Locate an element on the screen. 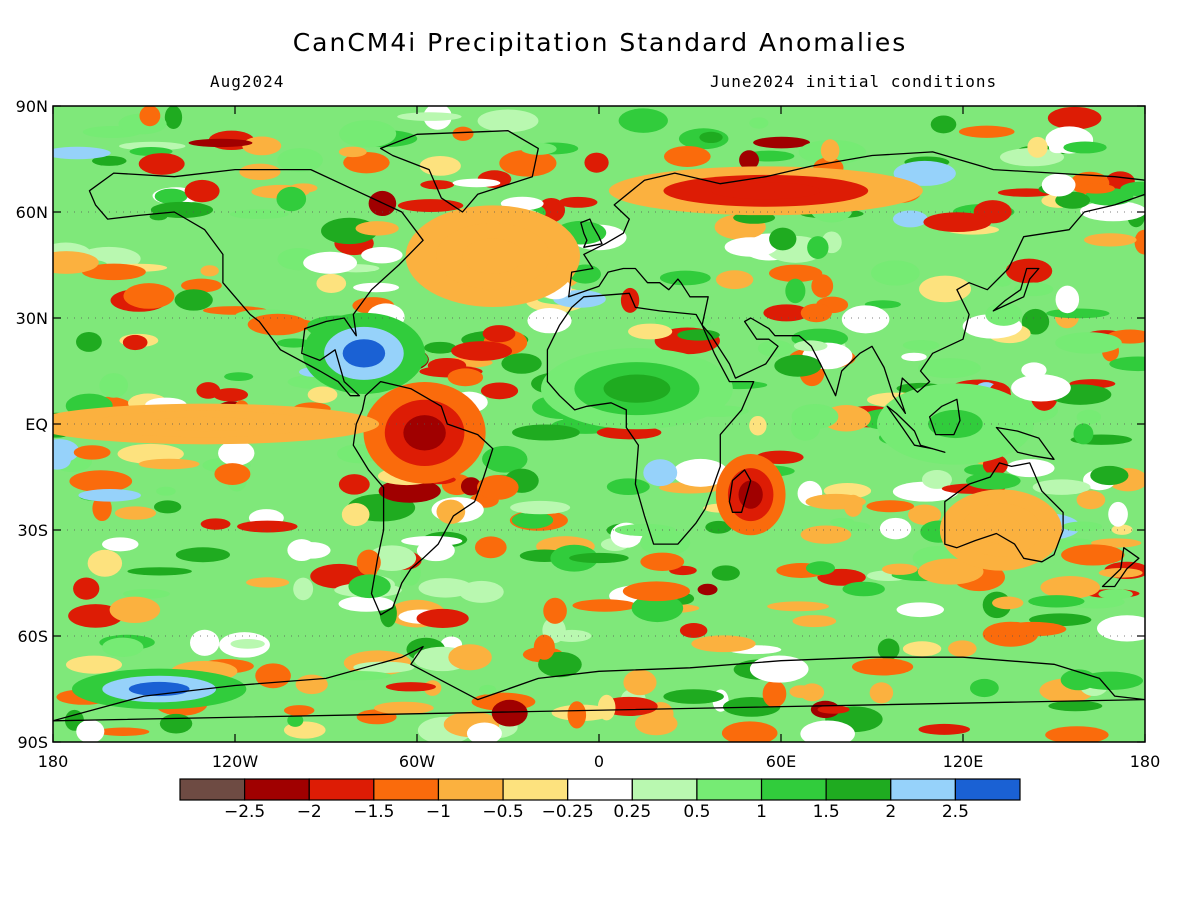 The width and height of the screenshot is (1200, 900). lat-tick-label: 60N is located at coordinates (32, 212).